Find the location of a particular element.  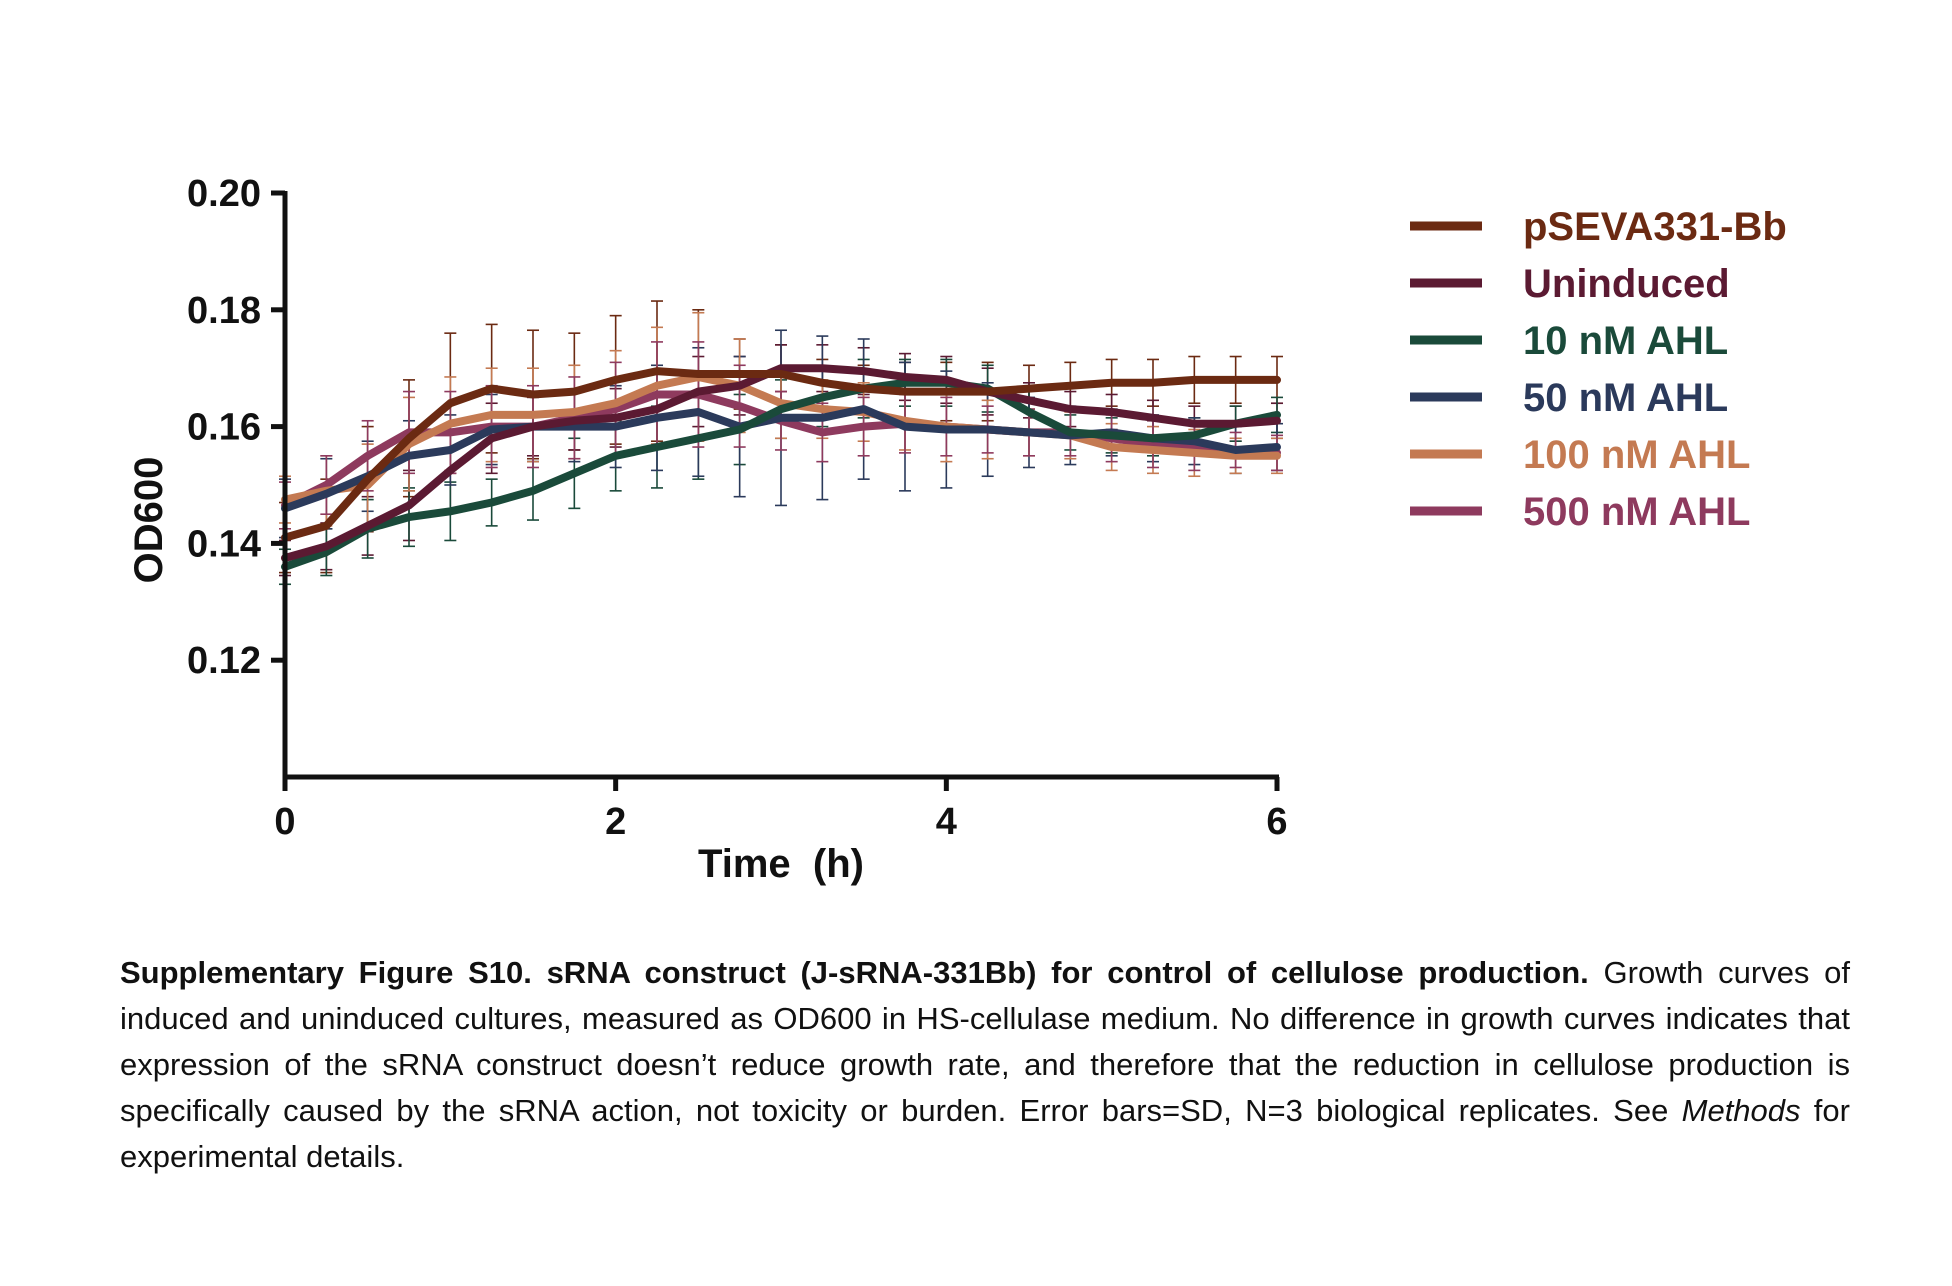

legend-label: Uninduced is located at coordinates (1626, 284).